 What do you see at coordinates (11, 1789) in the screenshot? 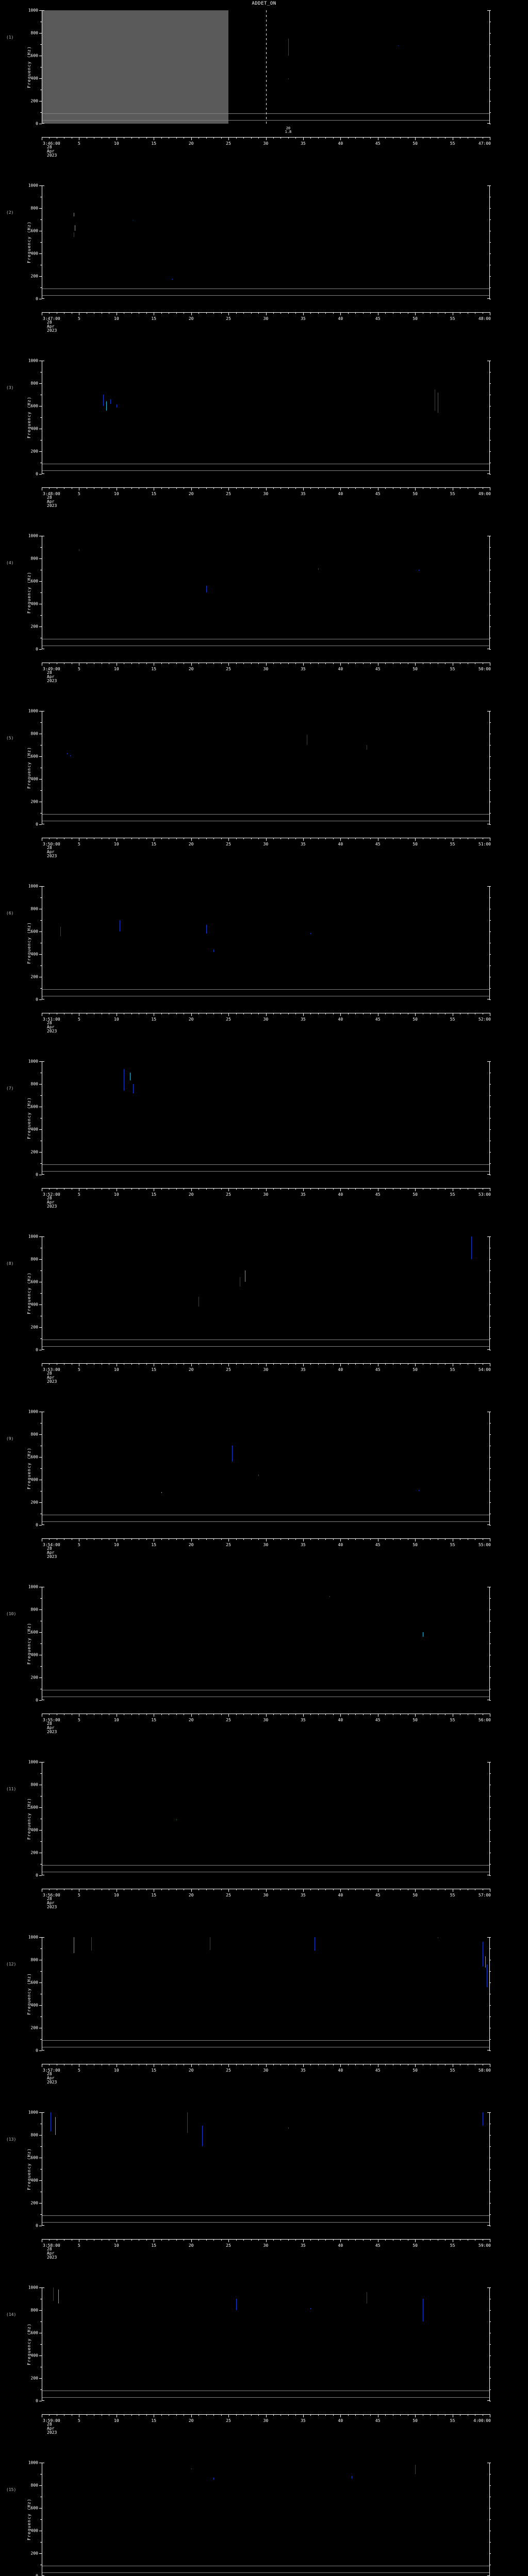
I see `panel-index-label: (11)` at bounding box center [11, 1789].